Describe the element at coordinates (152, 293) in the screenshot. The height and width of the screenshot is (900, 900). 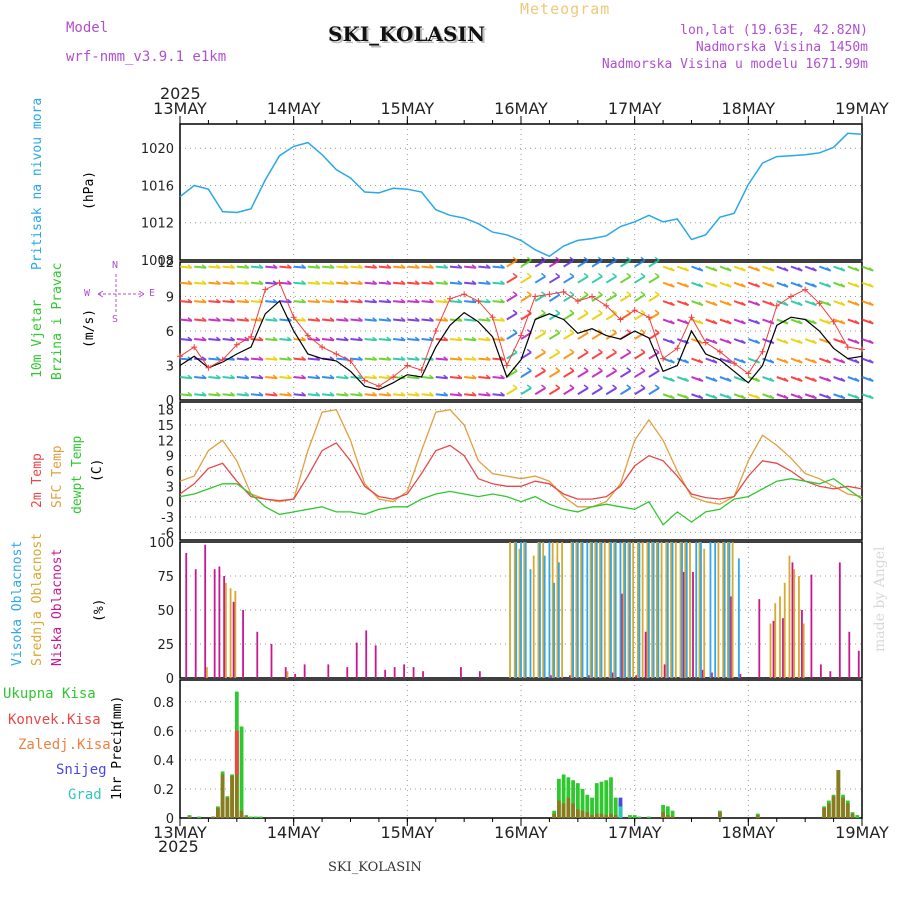
I see `compass-e: E` at that location.